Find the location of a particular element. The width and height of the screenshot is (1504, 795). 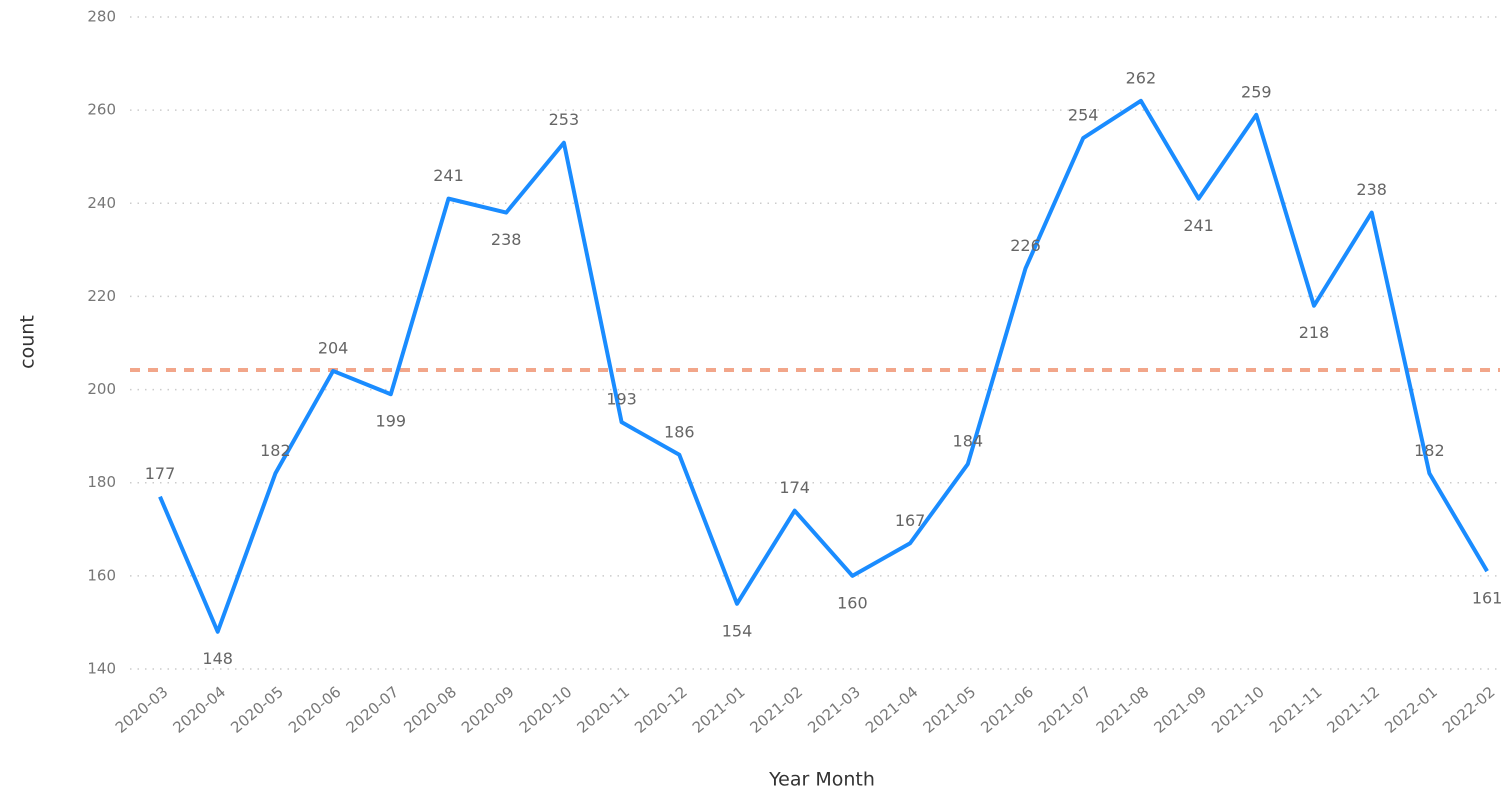

data-label: 262 is located at coordinates (1141, 77).